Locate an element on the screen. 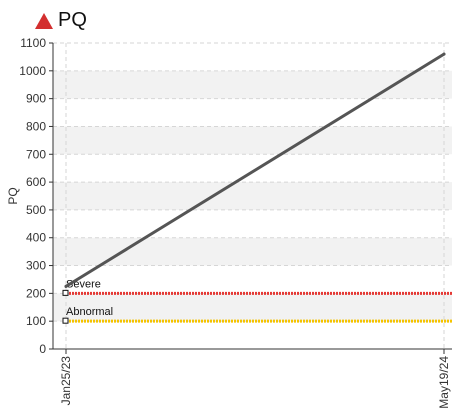 The image size is (470, 415). y-tick-label: 1100 is located at coordinates (33, 43).